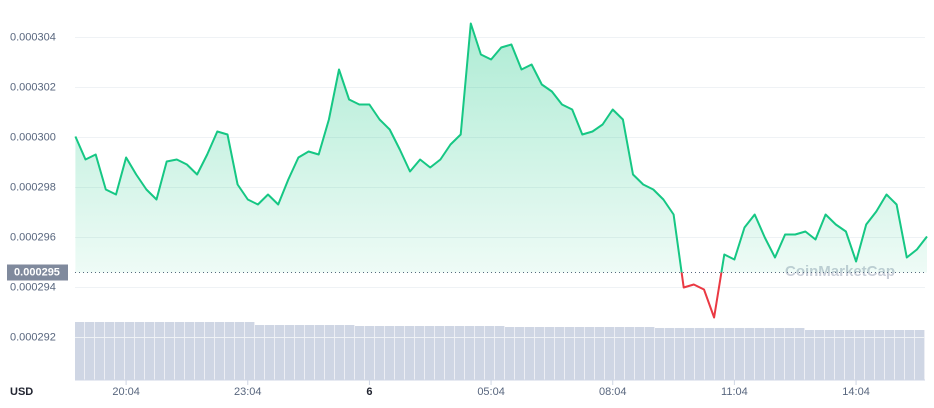 This screenshot has height=408, width=934. Describe the element at coordinates (33, 287) in the screenshot. I see `y-tick-label: 0.000294` at that location.